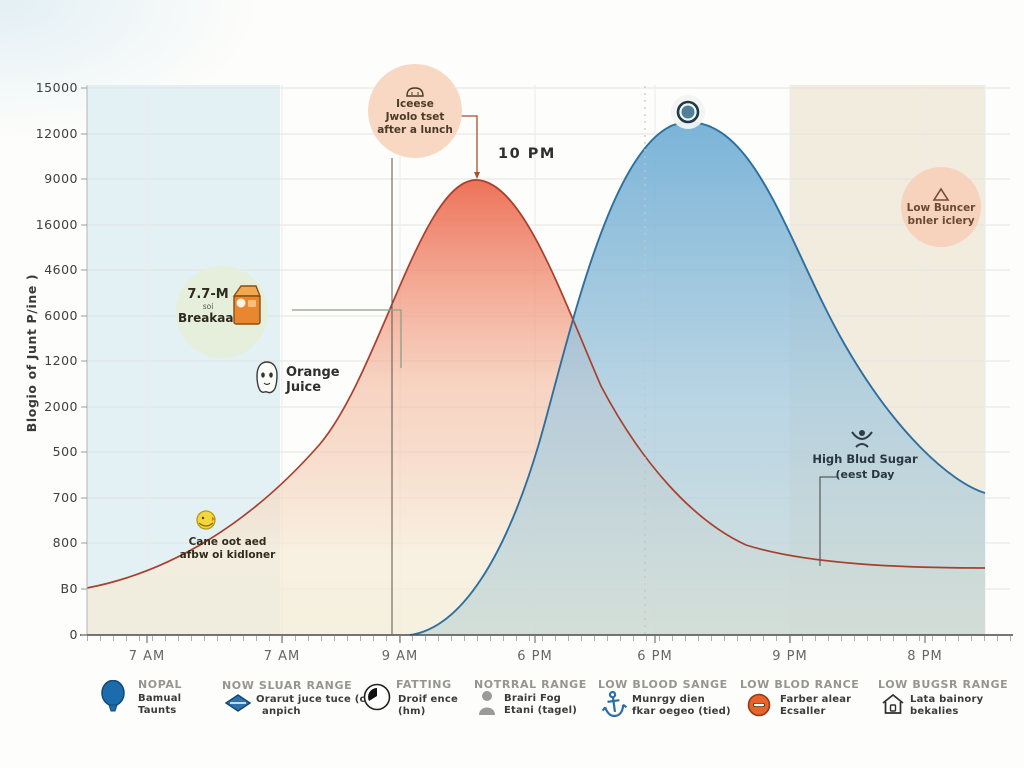 This screenshot has height=768, width=1024. What do you see at coordinates (61, 178) in the screenshot?
I see `y-tick-label: 9000` at bounding box center [61, 178].